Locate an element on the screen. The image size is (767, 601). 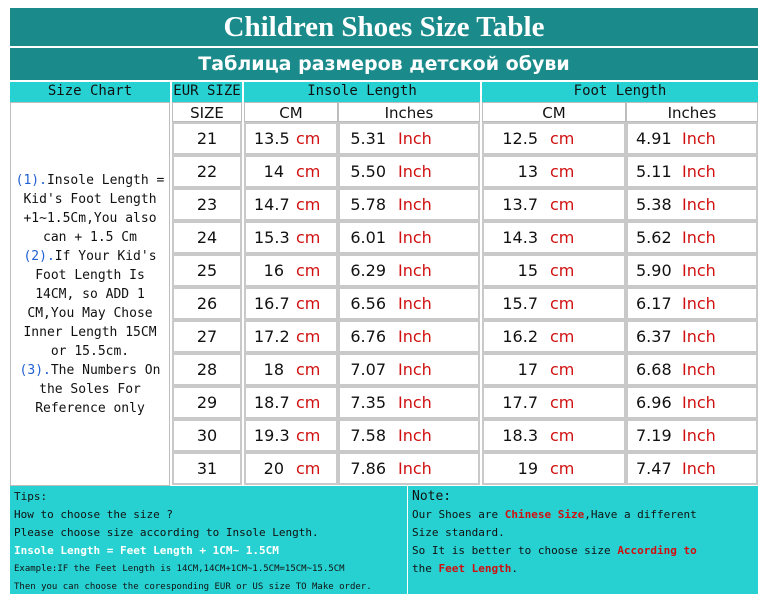
measure-value: 5.90 is located at coordinates (654, 270).